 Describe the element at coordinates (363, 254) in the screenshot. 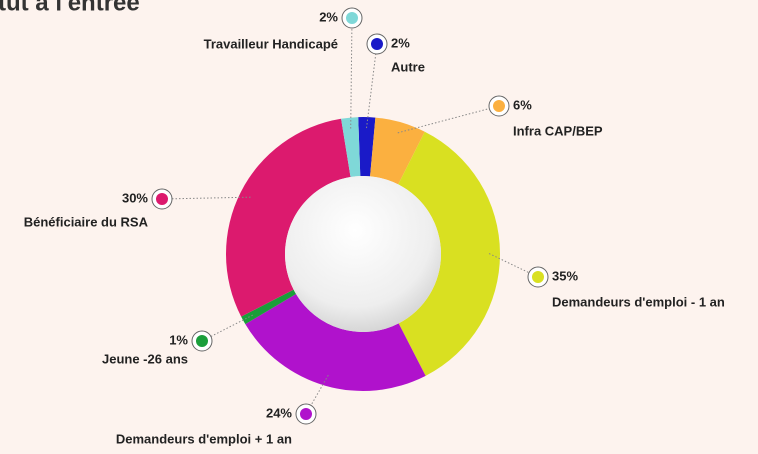

I see `donut-hole` at that location.